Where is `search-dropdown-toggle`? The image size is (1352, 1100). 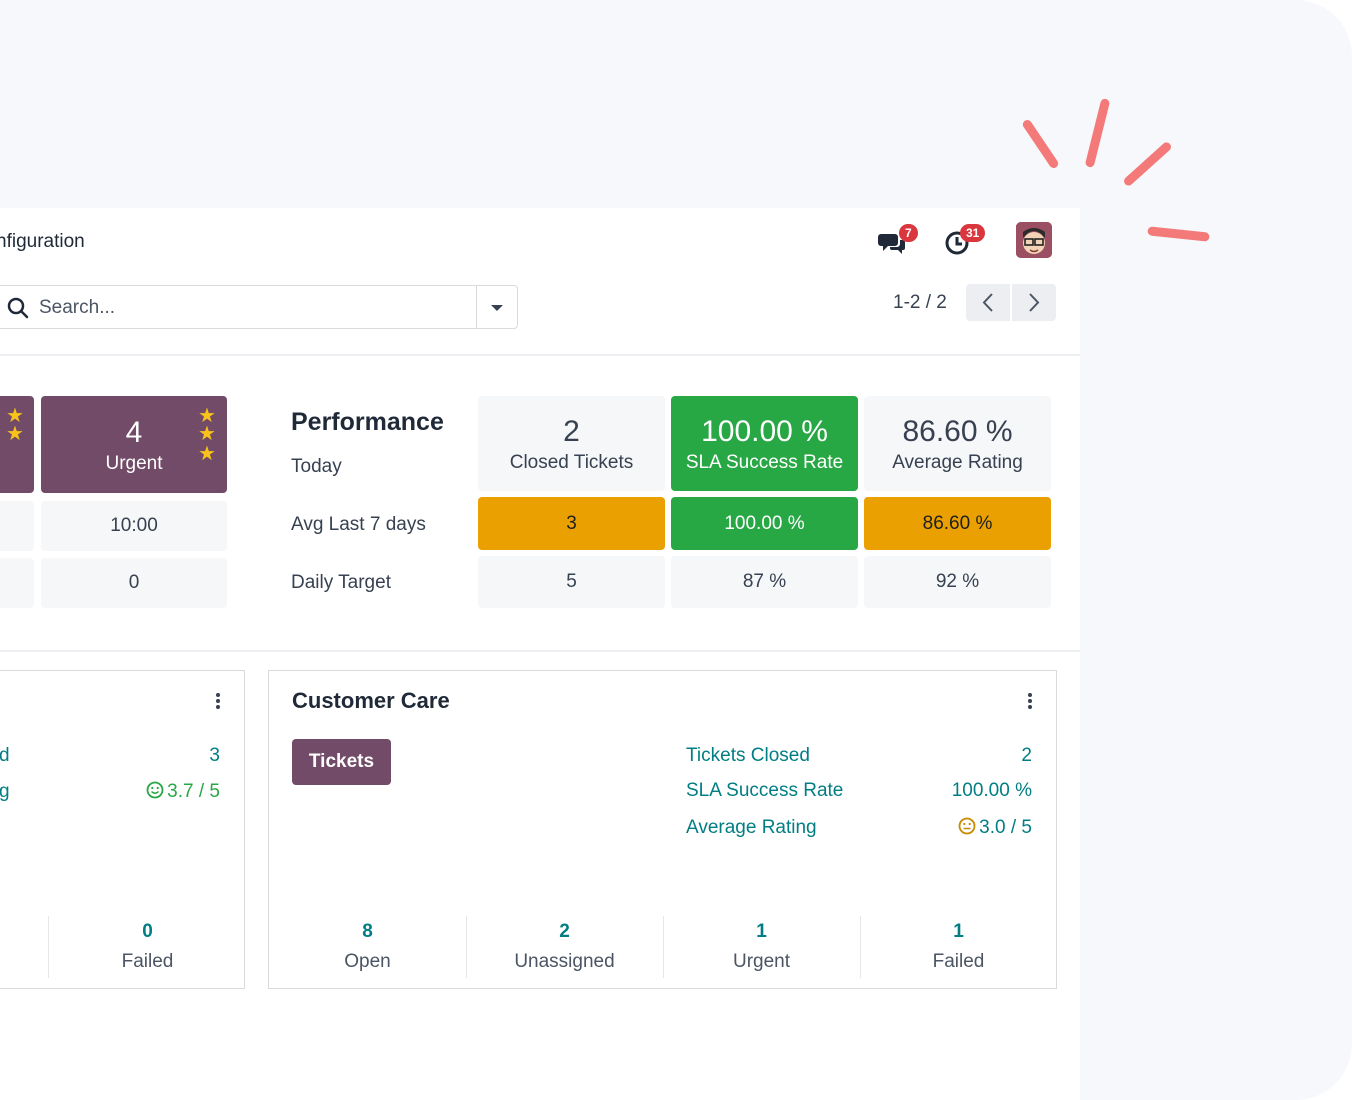 search-dropdown-toggle is located at coordinates (496, 307).